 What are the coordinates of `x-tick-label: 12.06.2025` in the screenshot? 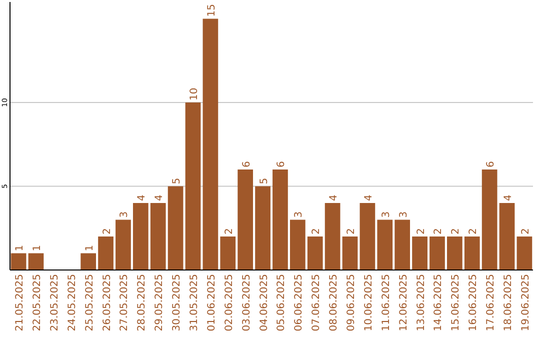 It's located at (404, 303).